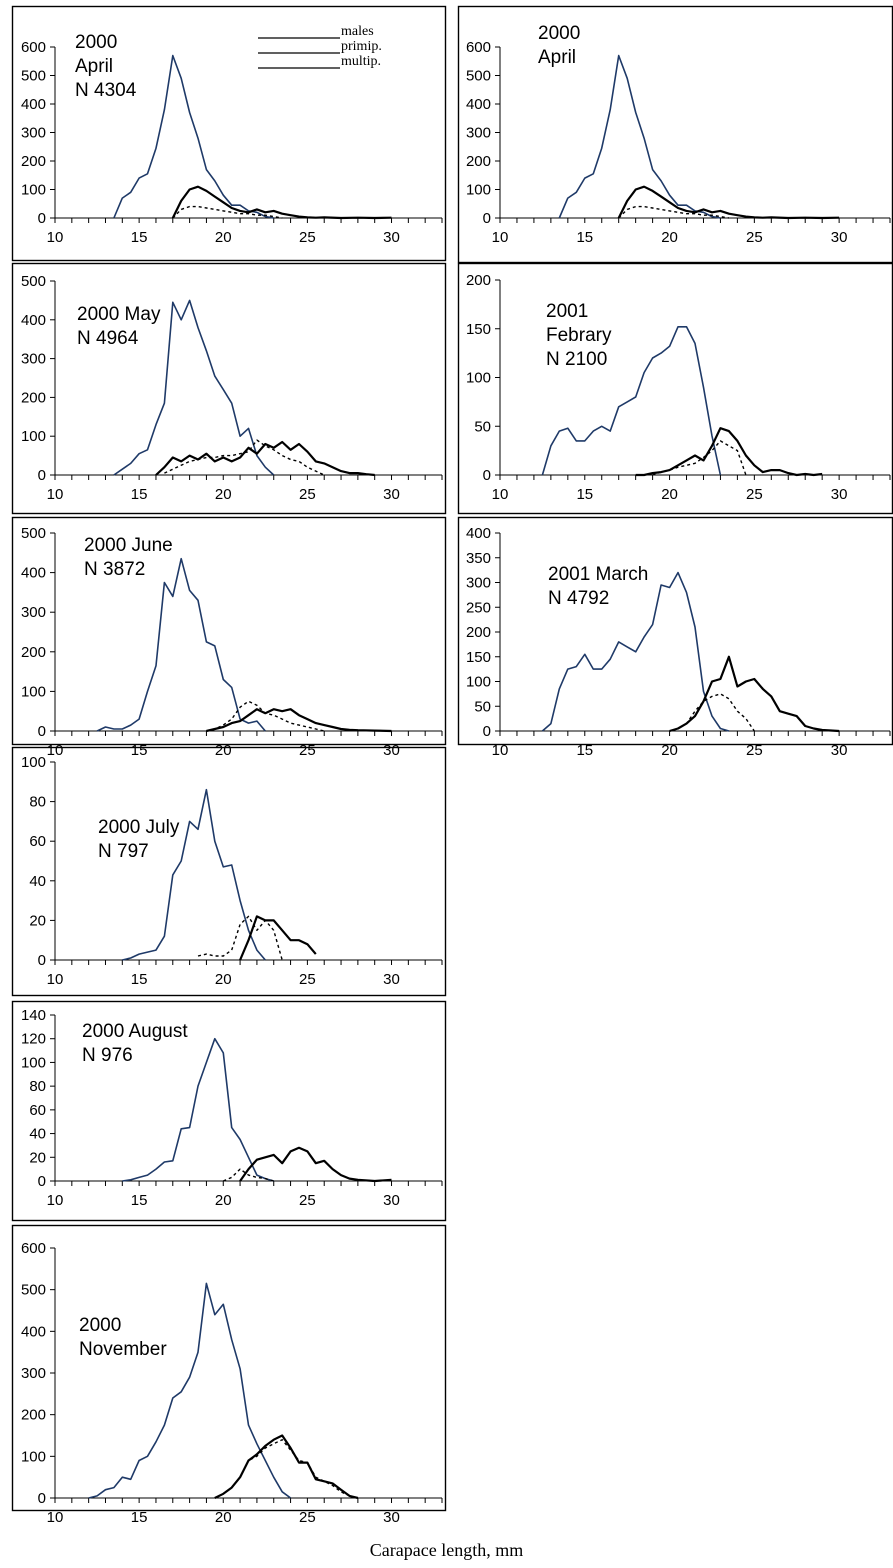 Image resolution: width=893 pixels, height=1568 pixels. Describe the element at coordinates (37, 881) in the screenshot. I see `y-tick-label: 40` at that location.